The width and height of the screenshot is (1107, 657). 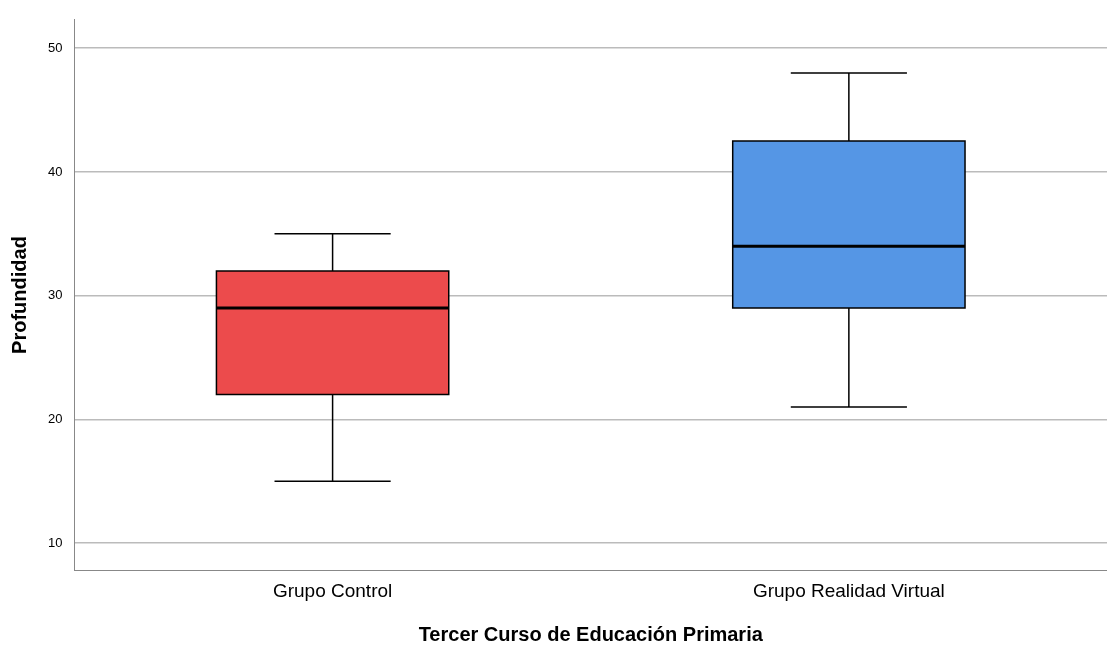 I want to click on y-tick-label: 20, so click(x=55, y=418).